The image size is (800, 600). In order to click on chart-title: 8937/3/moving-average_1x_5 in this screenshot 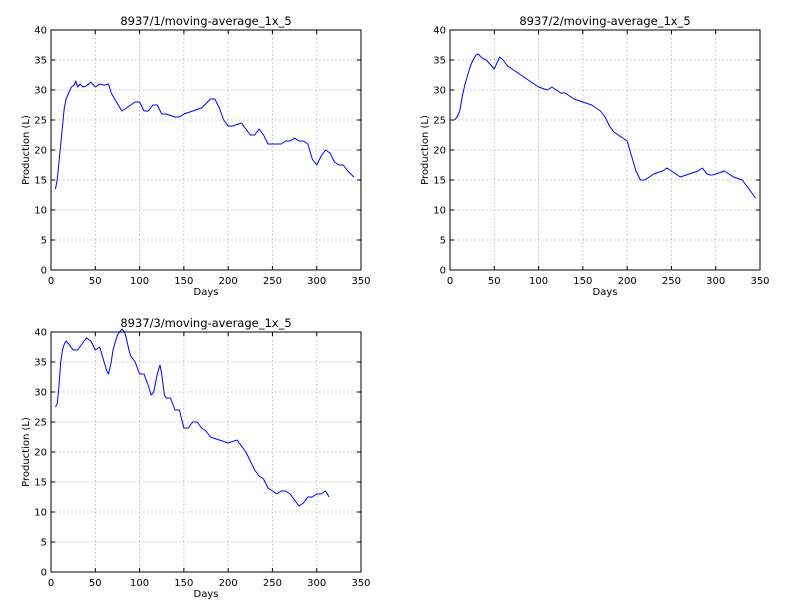, I will do `click(205, 323)`.